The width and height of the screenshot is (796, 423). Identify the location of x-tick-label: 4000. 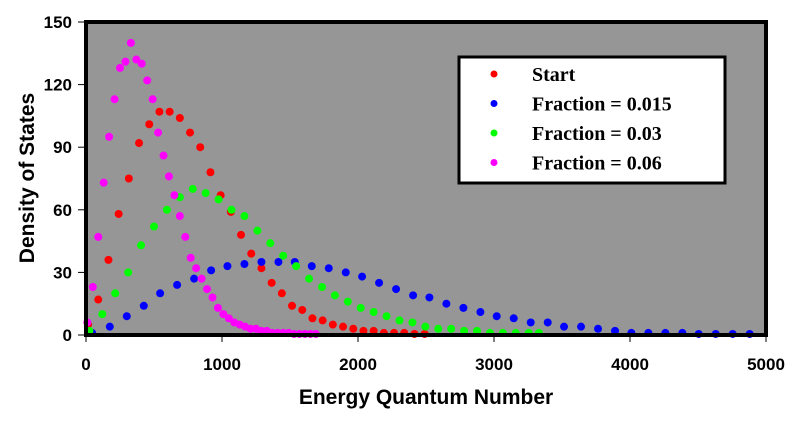
(630, 364).